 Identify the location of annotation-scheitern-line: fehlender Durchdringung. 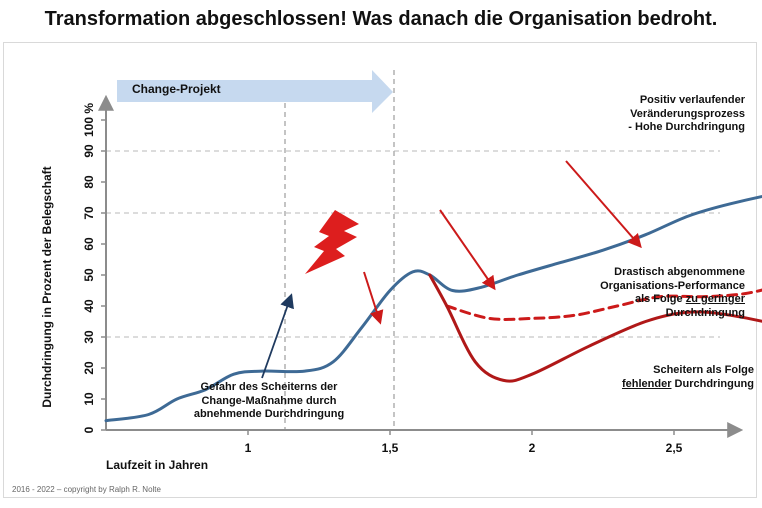
(688, 385).